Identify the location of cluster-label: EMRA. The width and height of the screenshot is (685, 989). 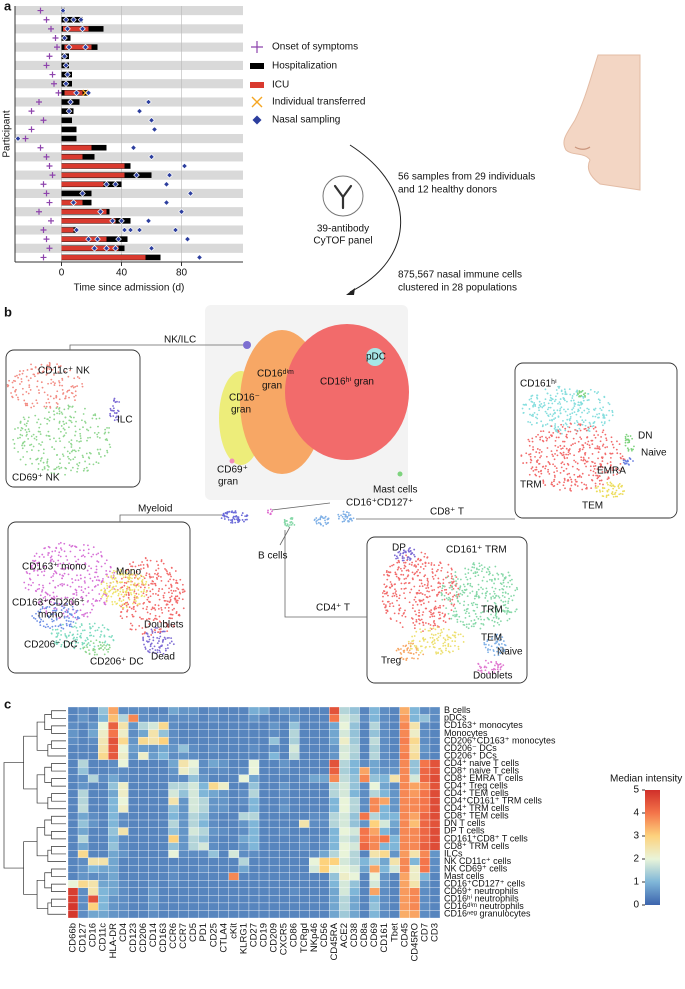
(611, 471).